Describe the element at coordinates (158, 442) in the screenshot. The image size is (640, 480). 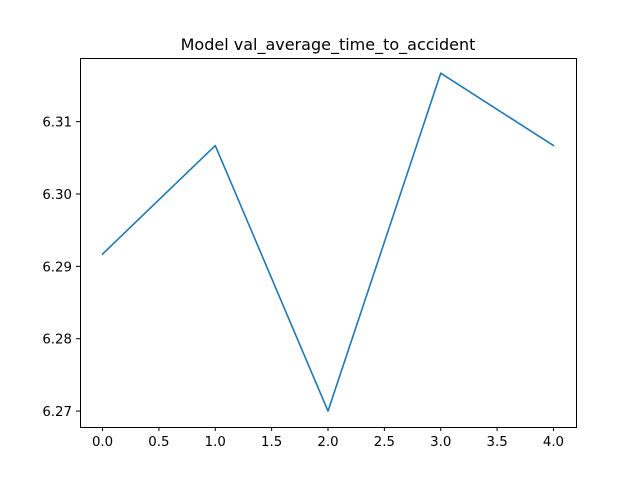
I see `x-tick-label: 0.5` at that location.